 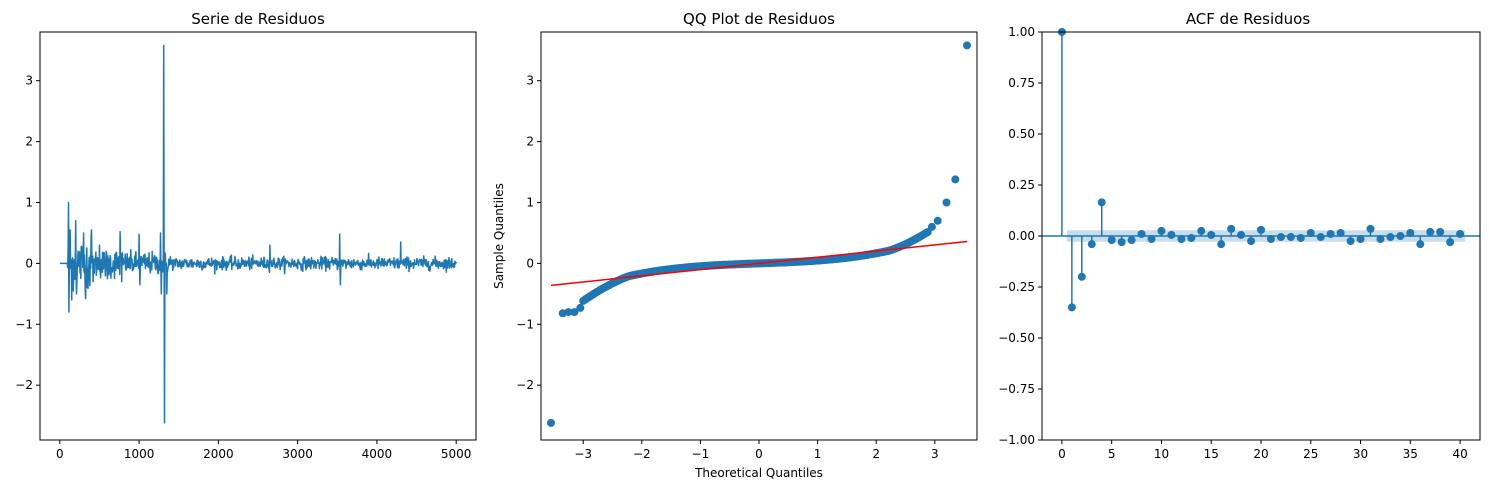 I want to click on y-tick-label: −0.25, so click(x=1016, y=287).